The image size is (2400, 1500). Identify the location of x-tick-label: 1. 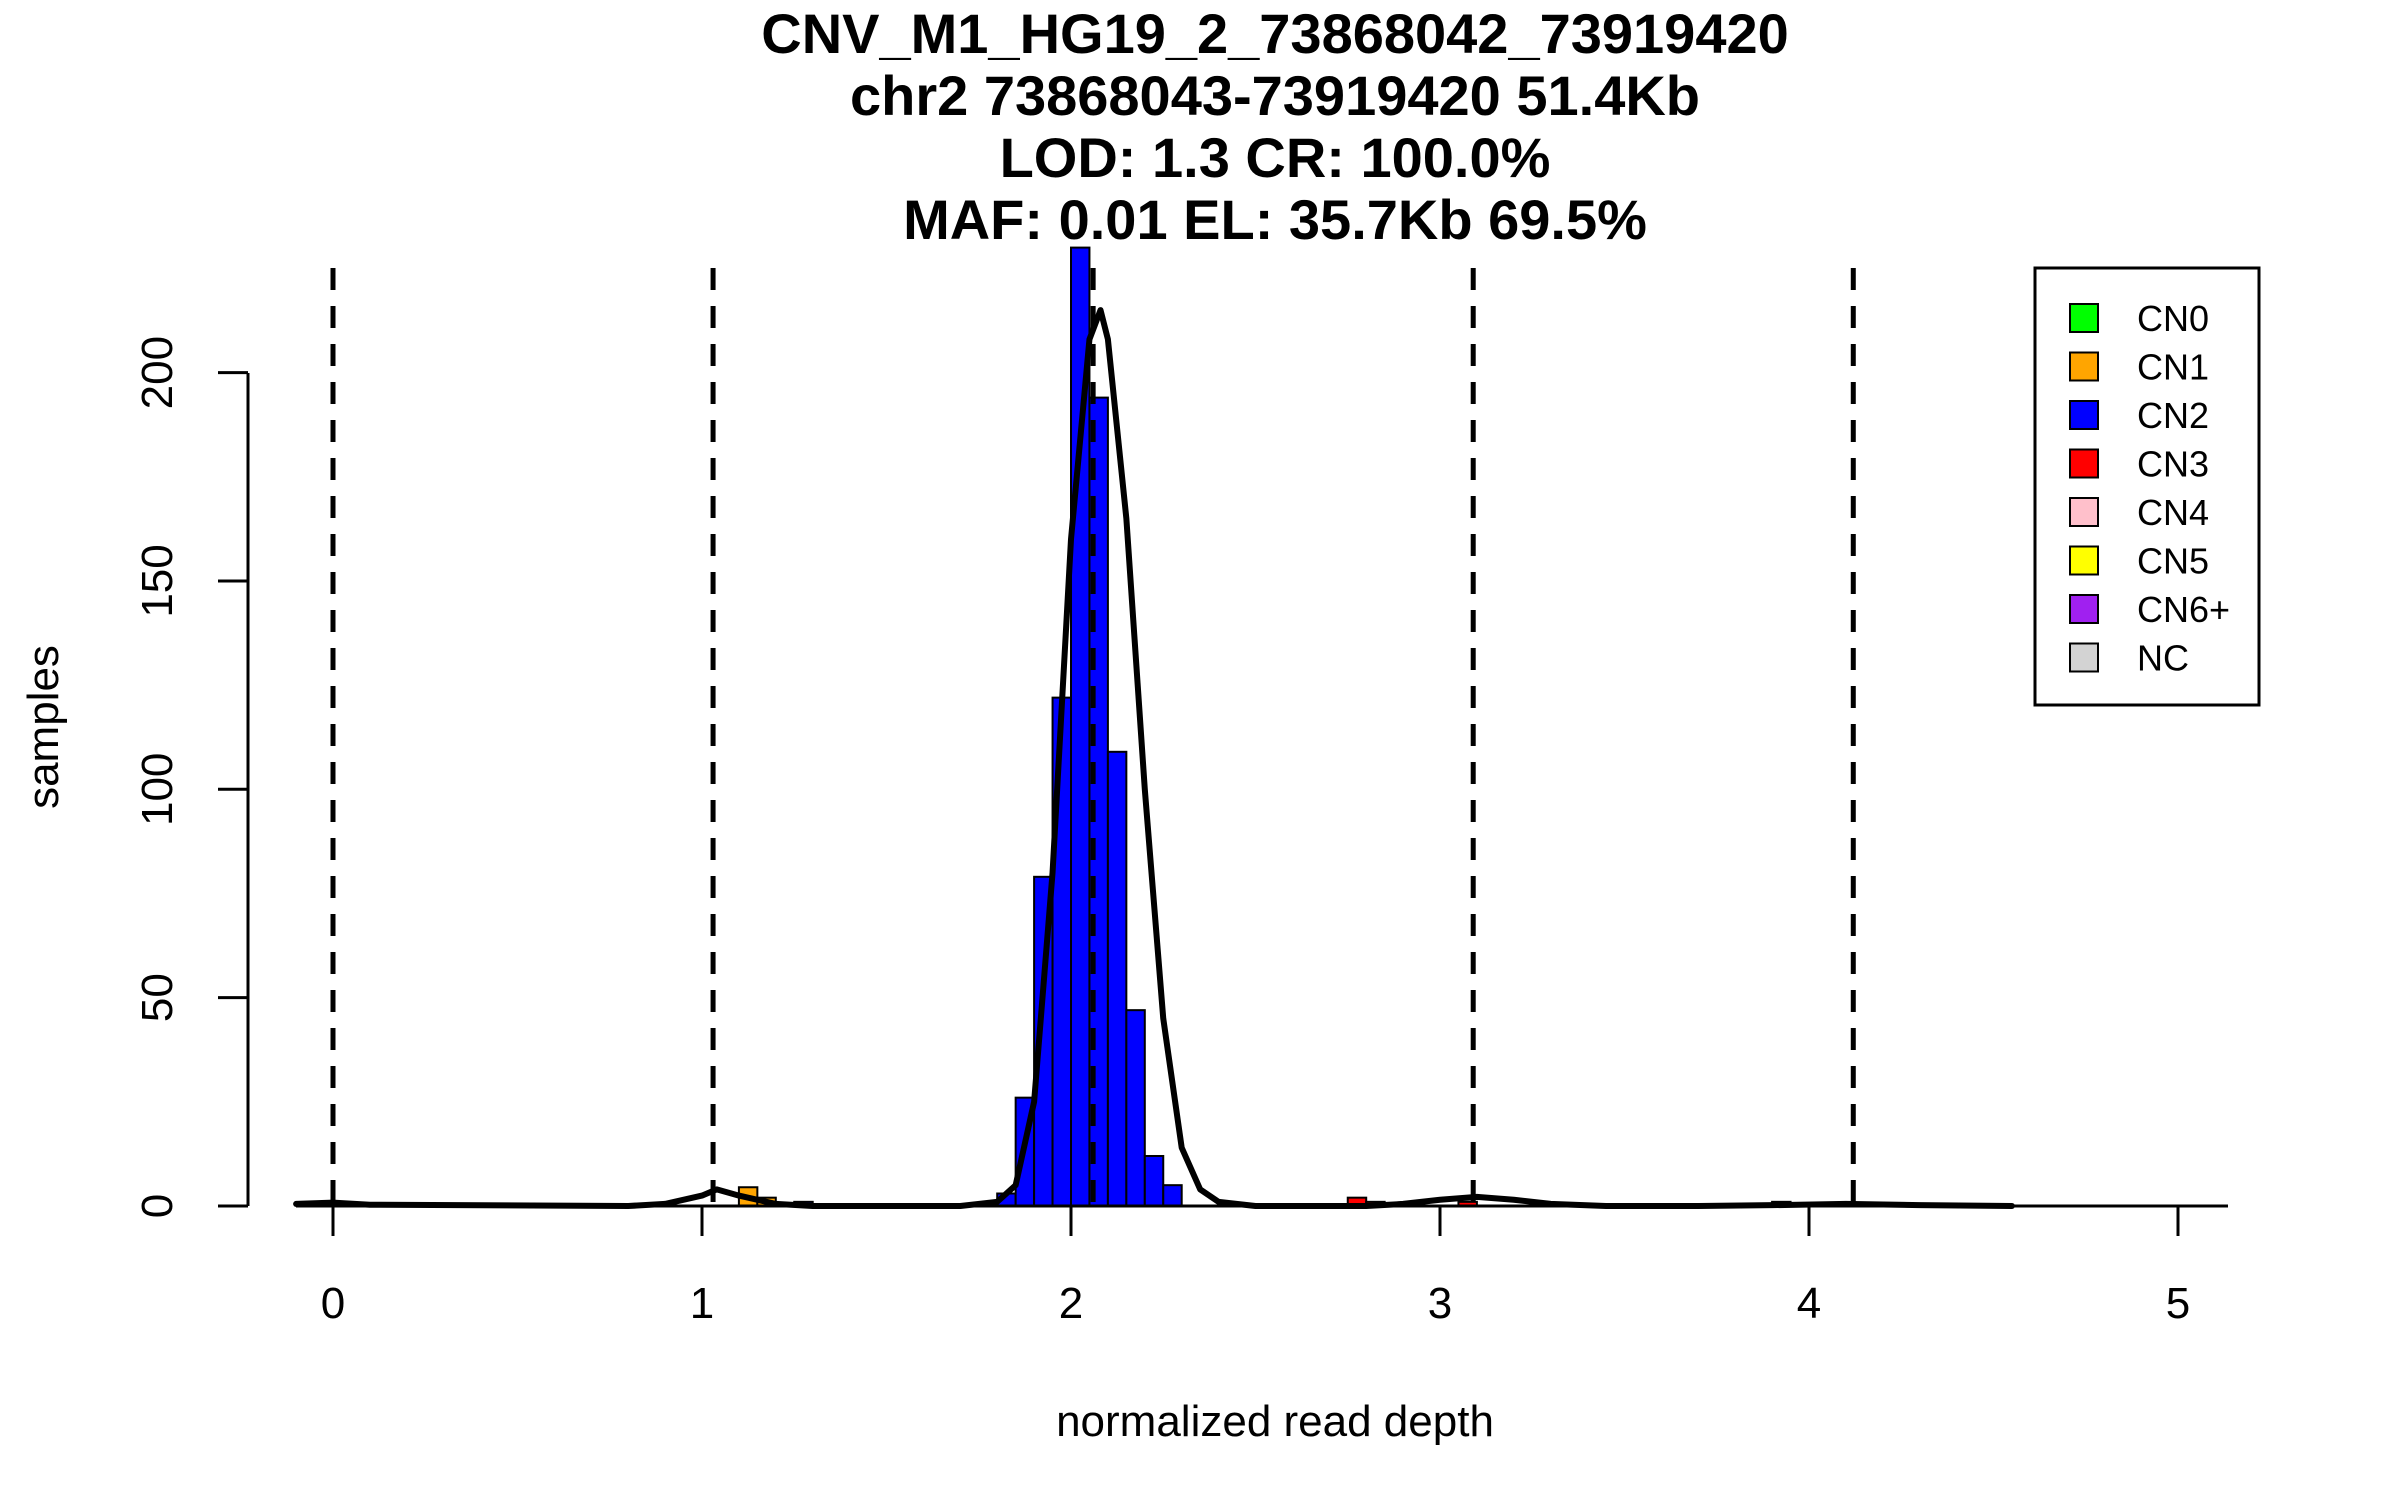
(702, 1303).